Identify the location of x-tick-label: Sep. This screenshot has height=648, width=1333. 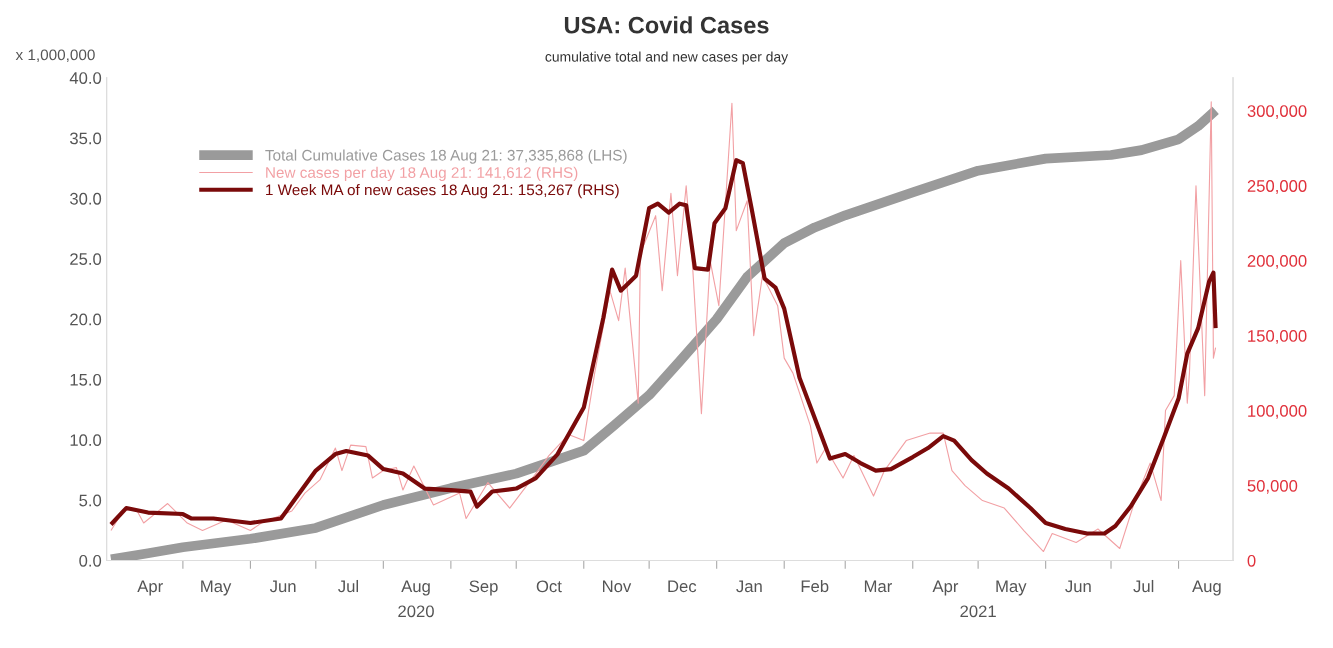
(483, 588).